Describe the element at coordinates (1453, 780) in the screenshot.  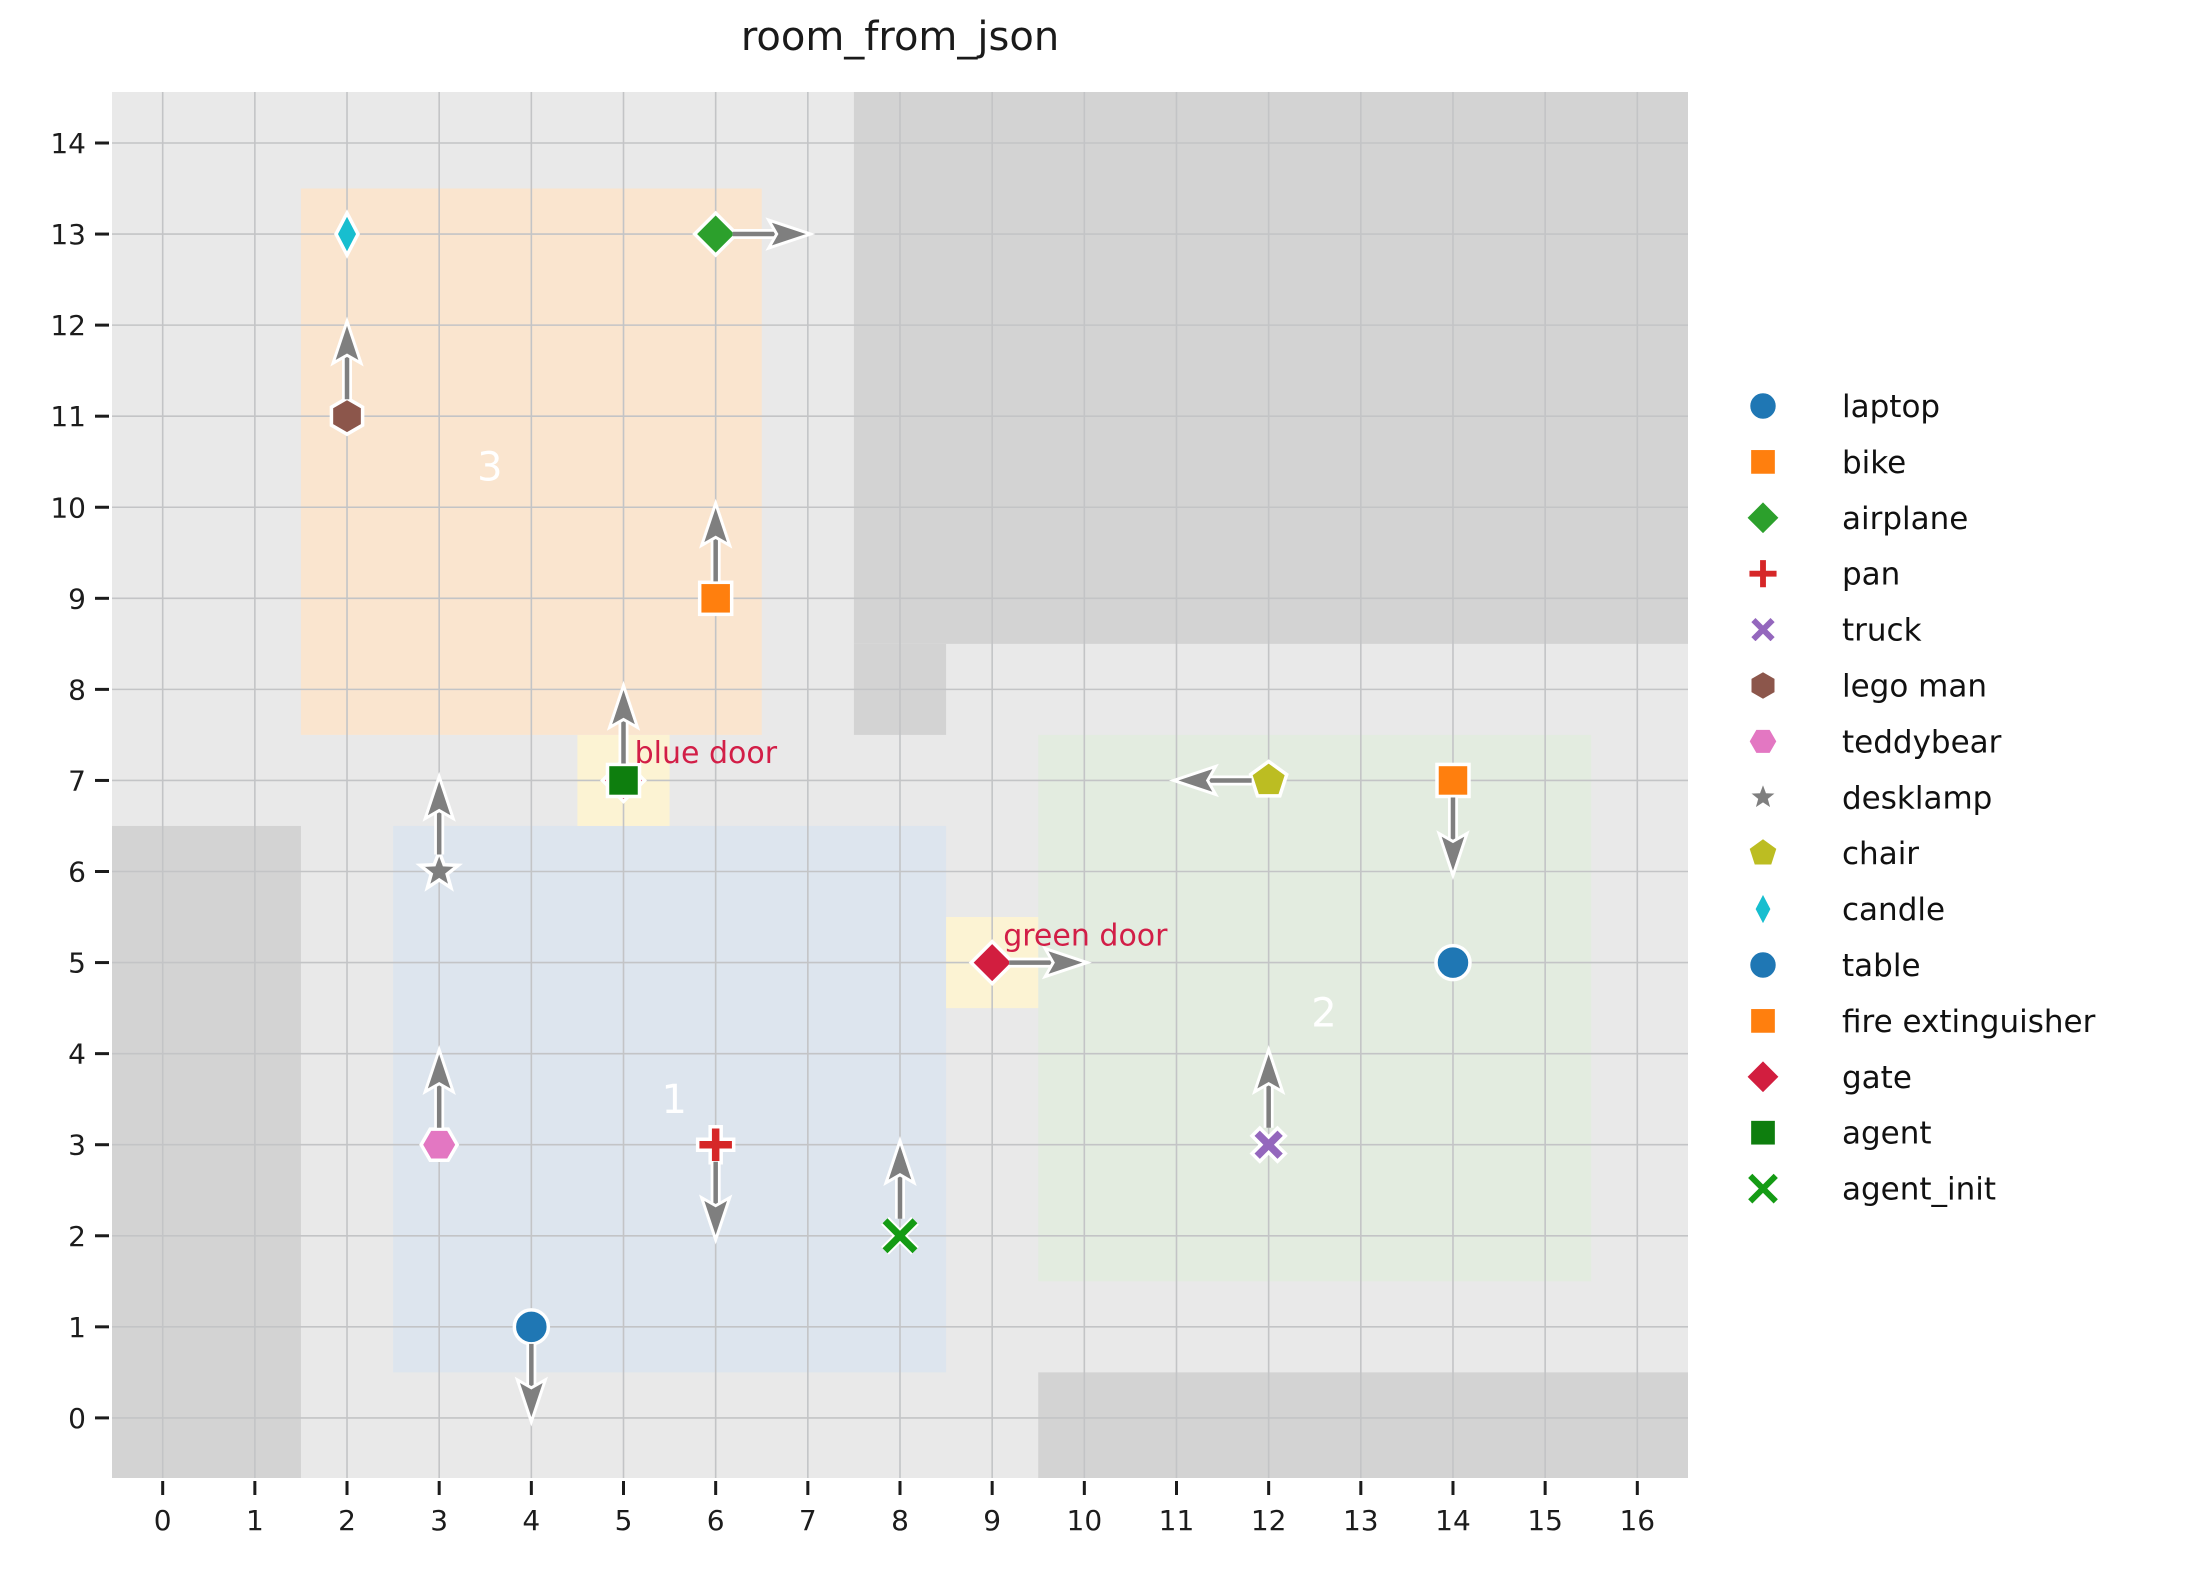
I see `marker-fire-extinguisher` at that location.